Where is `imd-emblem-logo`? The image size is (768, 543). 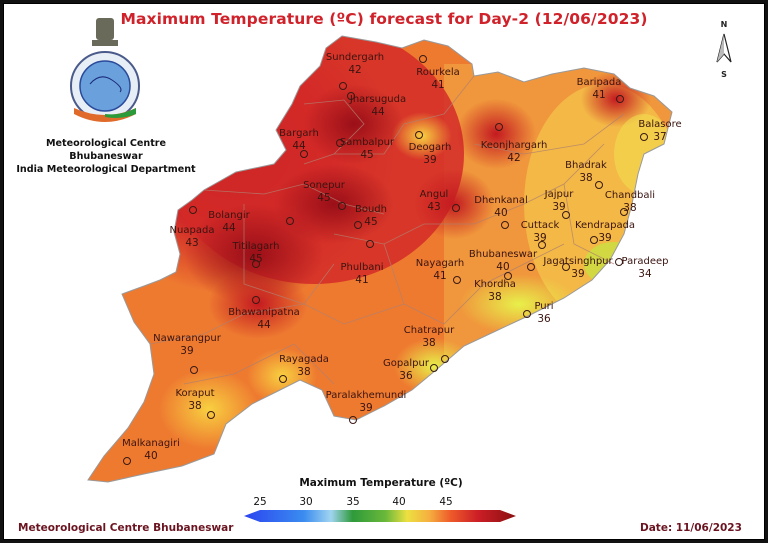
imd-emblem-logo is located at coordinates (105, 70).